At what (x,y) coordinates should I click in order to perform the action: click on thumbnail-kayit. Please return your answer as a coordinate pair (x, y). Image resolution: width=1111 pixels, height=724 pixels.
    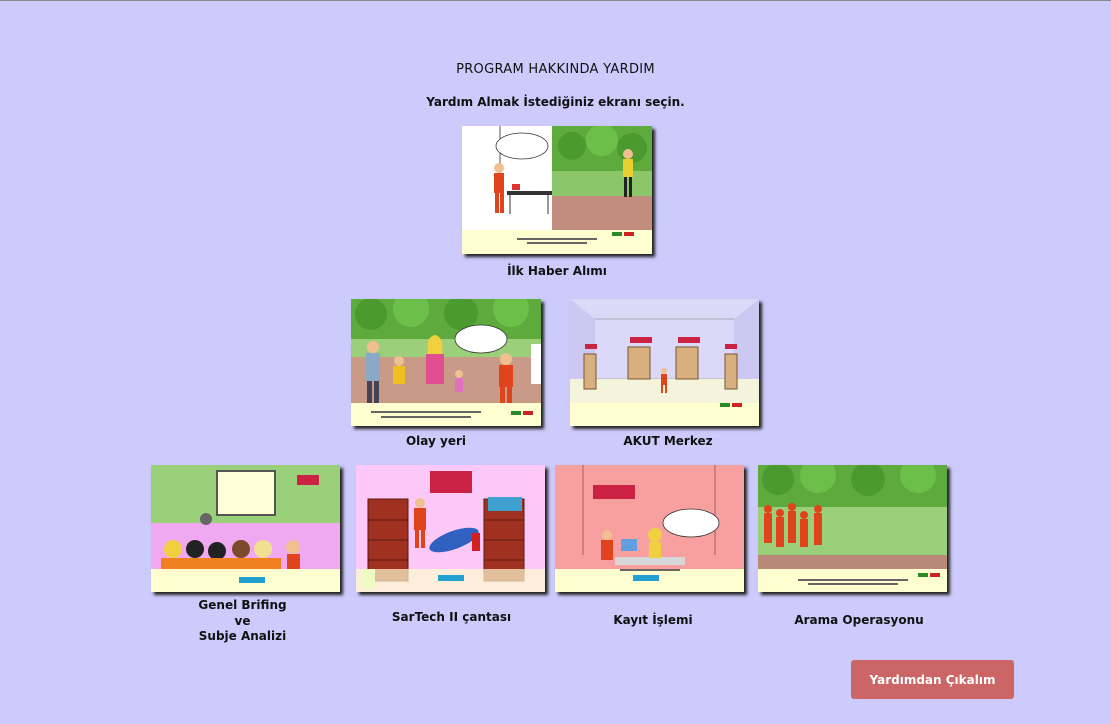
    Looking at the image, I should click on (649, 528).